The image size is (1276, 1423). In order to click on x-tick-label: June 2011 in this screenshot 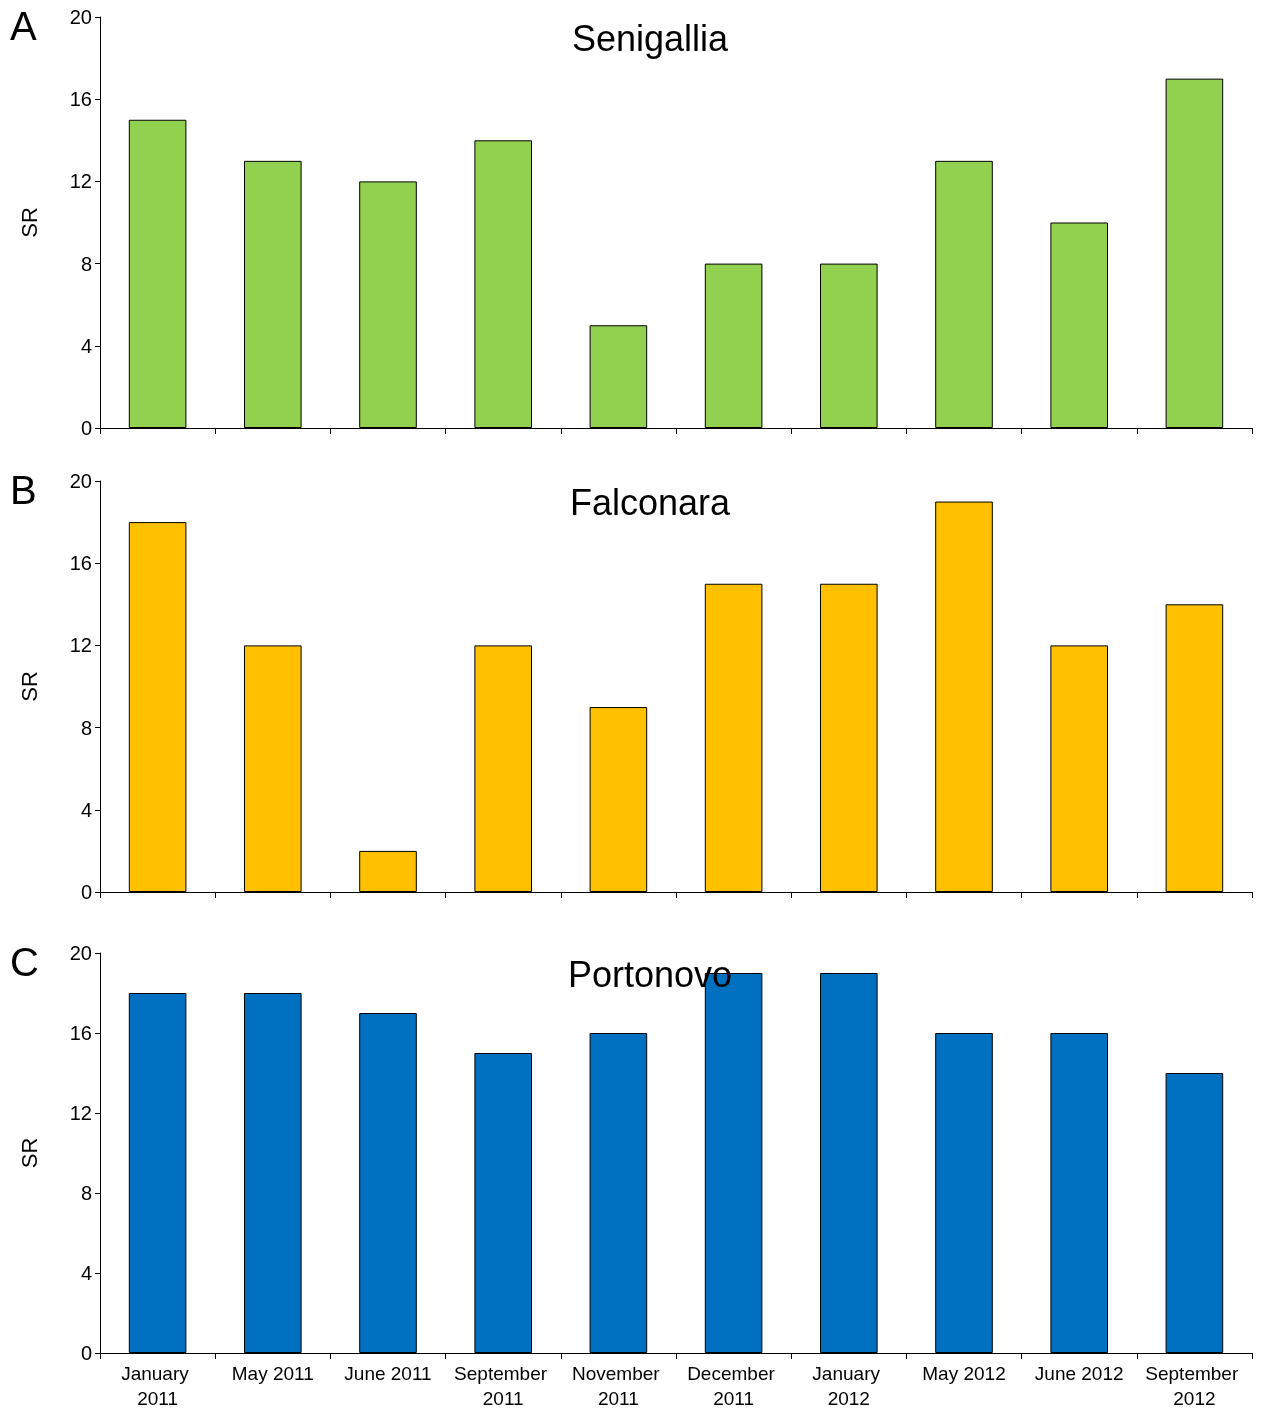, I will do `click(388, 1373)`.